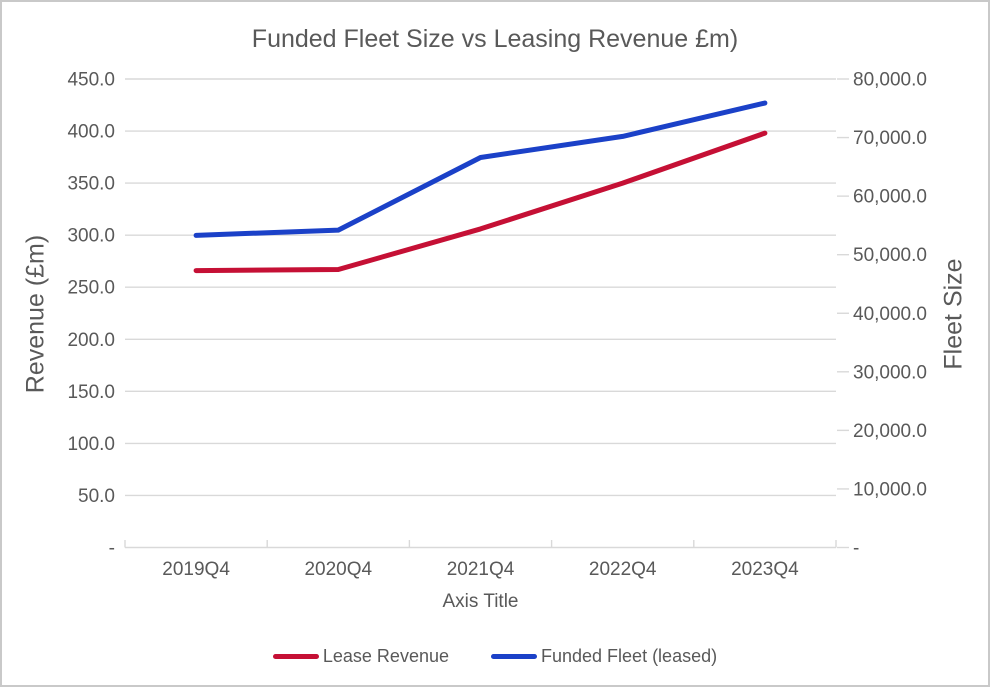 The height and width of the screenshot is (687, 990). Describe the element at coordinates (629, 656) in the screenshot. I see `legend-label-funded-fleet: Funded Fleet (leased)` at that location.